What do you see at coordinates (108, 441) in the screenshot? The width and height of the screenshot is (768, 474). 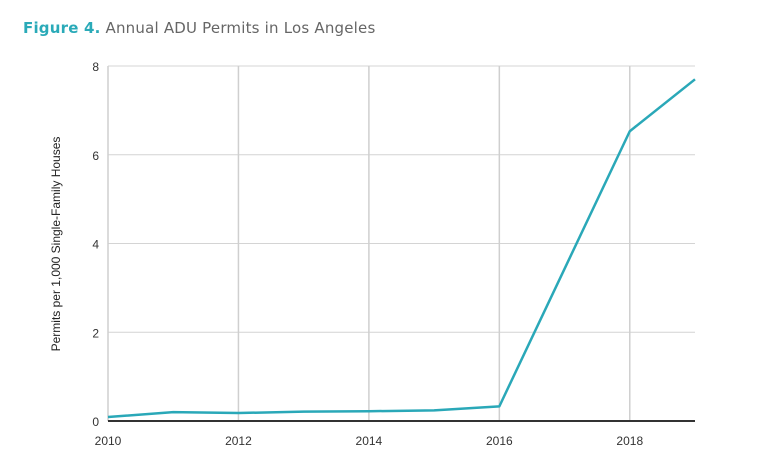 I see `x-tick-label: 2010` at bounding box center [108, 441].